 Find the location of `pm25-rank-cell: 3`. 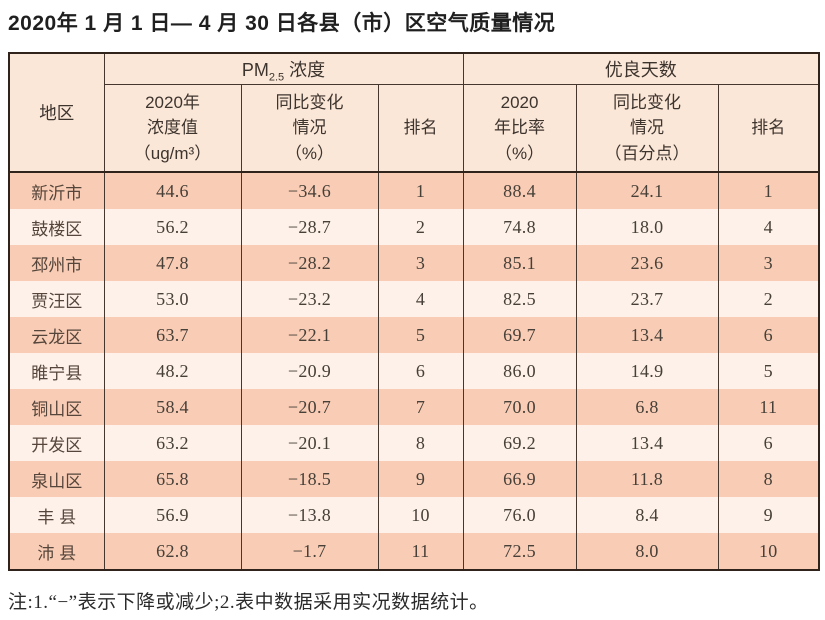

pm25-rank-cell: 3 is located at coordinates (420, 263).